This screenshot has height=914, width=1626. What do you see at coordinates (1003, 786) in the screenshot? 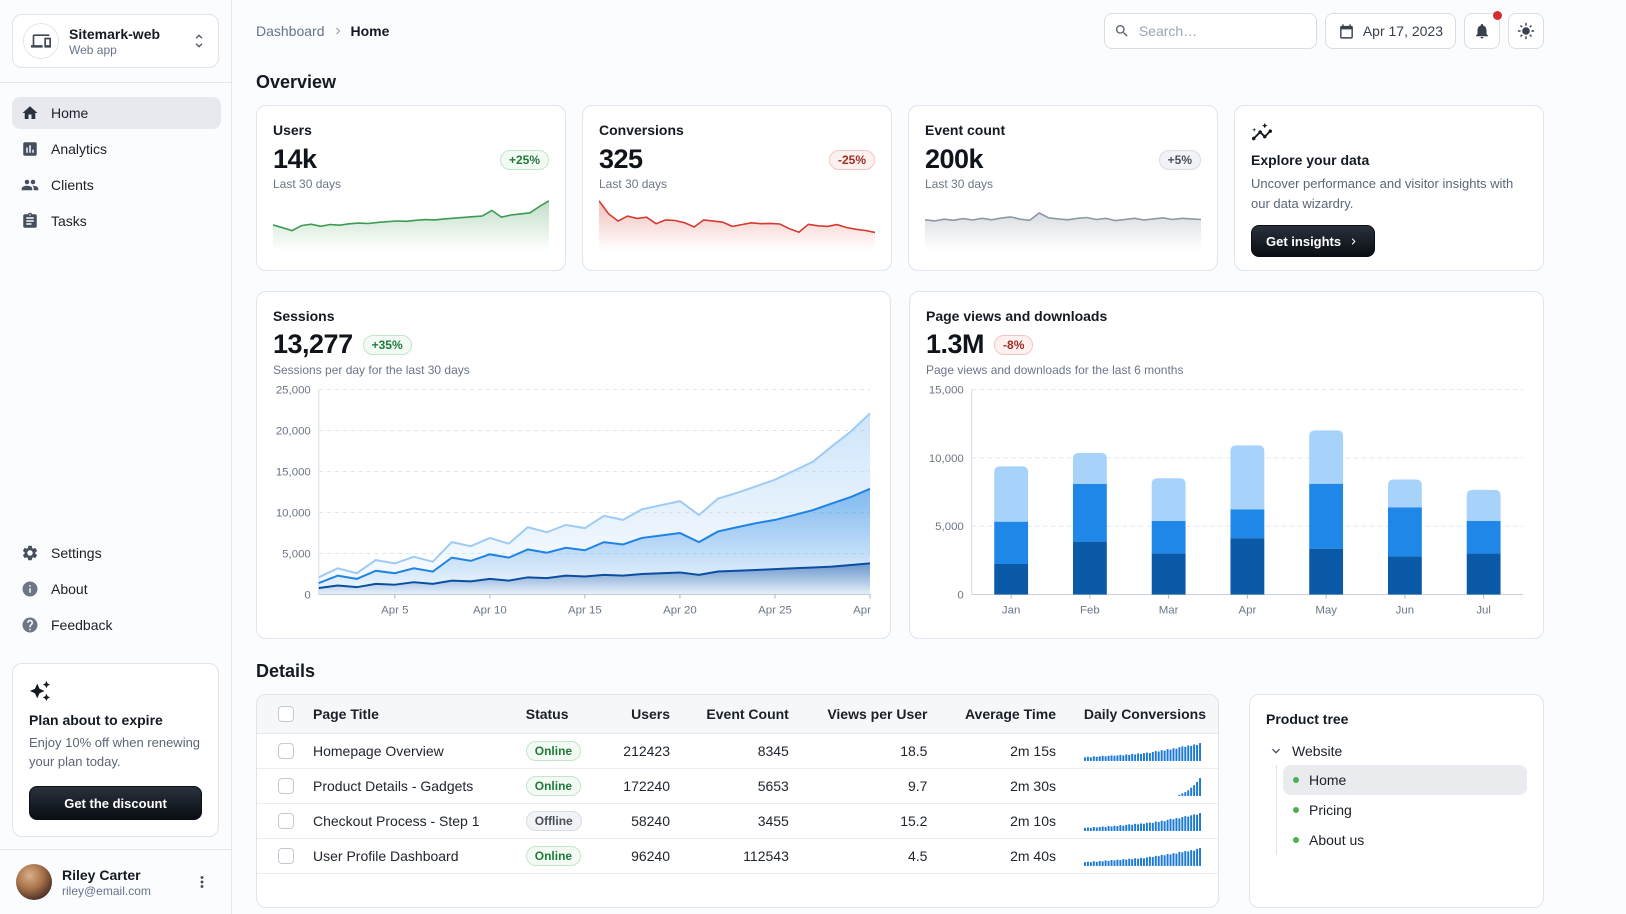
I see `cell-average-time: 2m 30s` at bounding box center [1003, 786].